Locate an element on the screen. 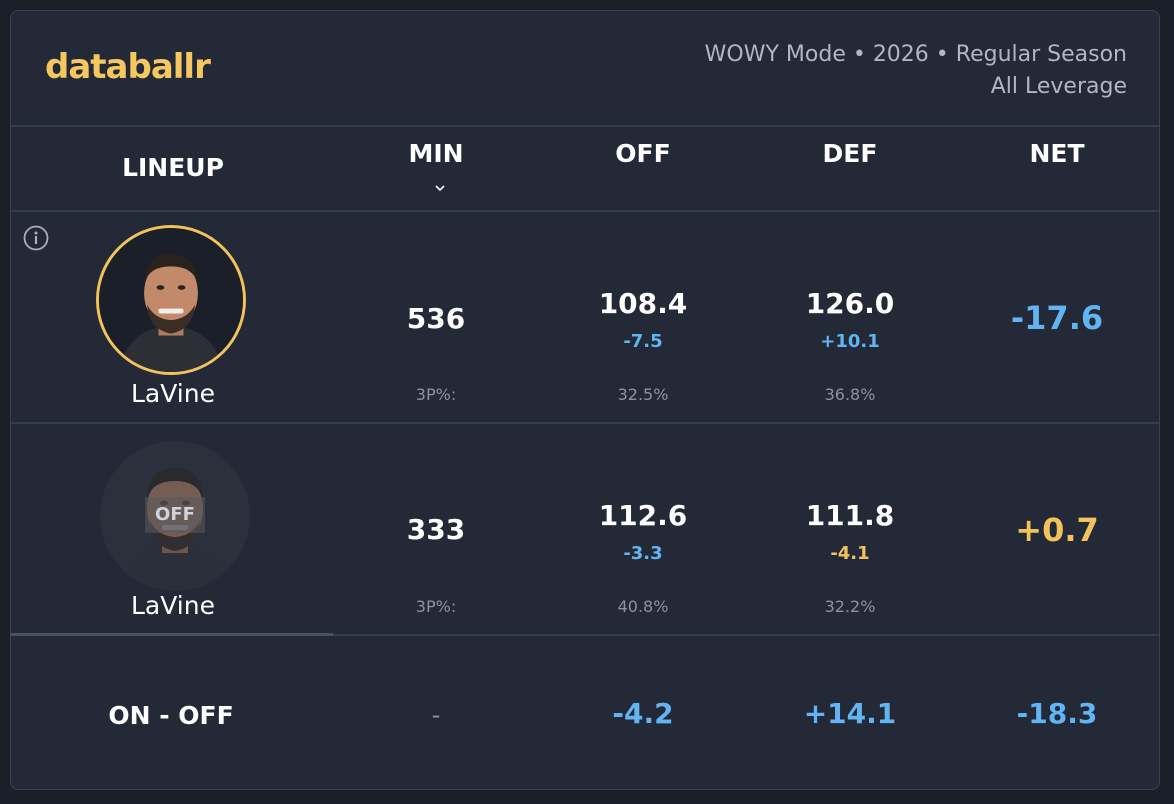 The image size is (1174, 804). summary-def: +14.1 is located at coordinates (850, 713).